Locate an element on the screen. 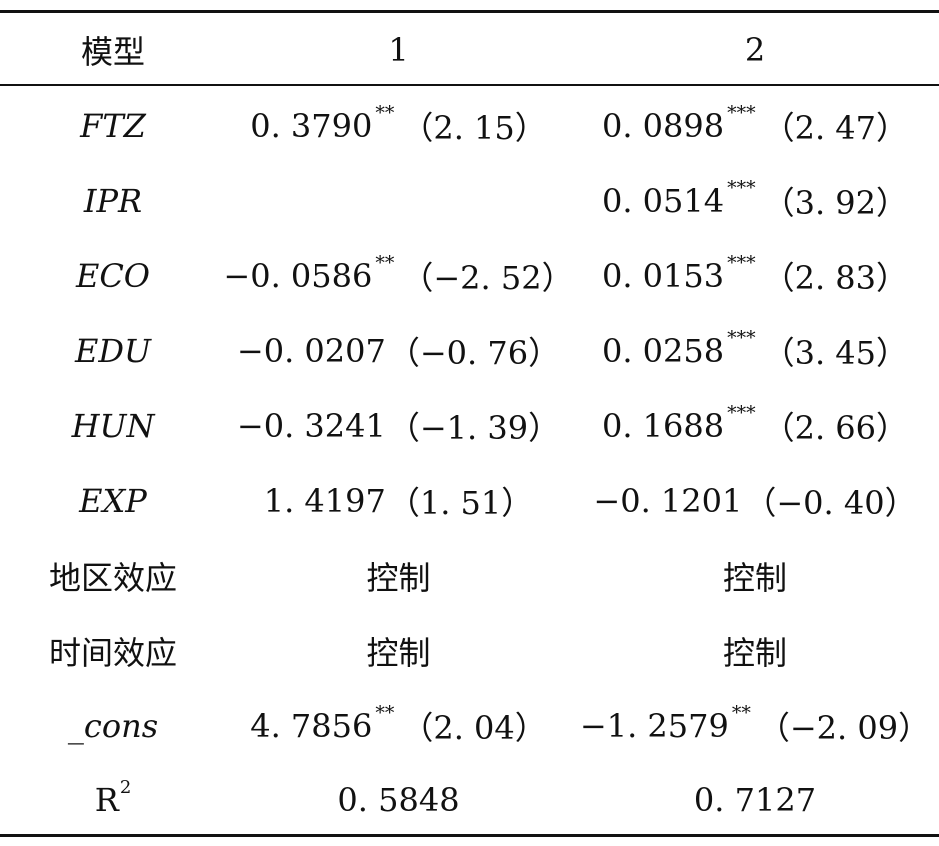  table-row-region-effect: 地区效应 控制 控制 is located at coordinates (469, 575).